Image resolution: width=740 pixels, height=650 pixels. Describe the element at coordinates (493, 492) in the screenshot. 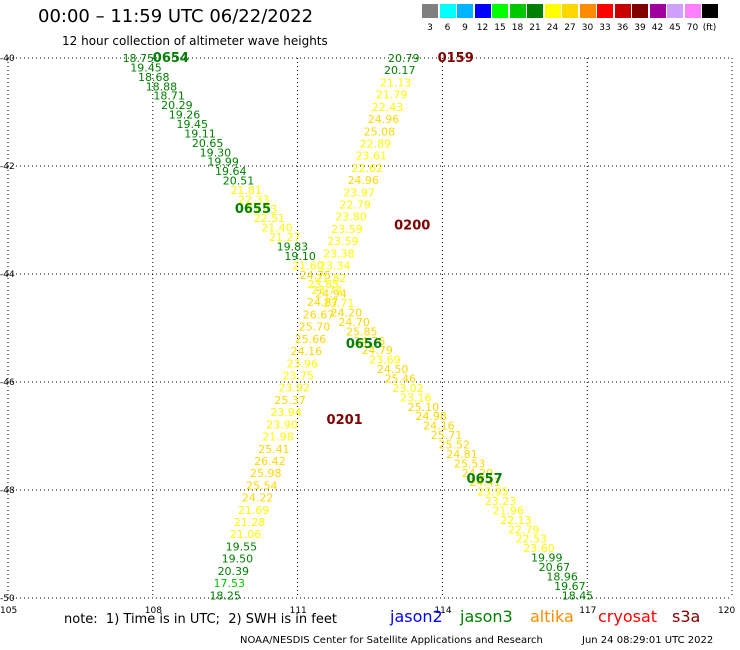

I see `swh-value: 23.95` at that location.